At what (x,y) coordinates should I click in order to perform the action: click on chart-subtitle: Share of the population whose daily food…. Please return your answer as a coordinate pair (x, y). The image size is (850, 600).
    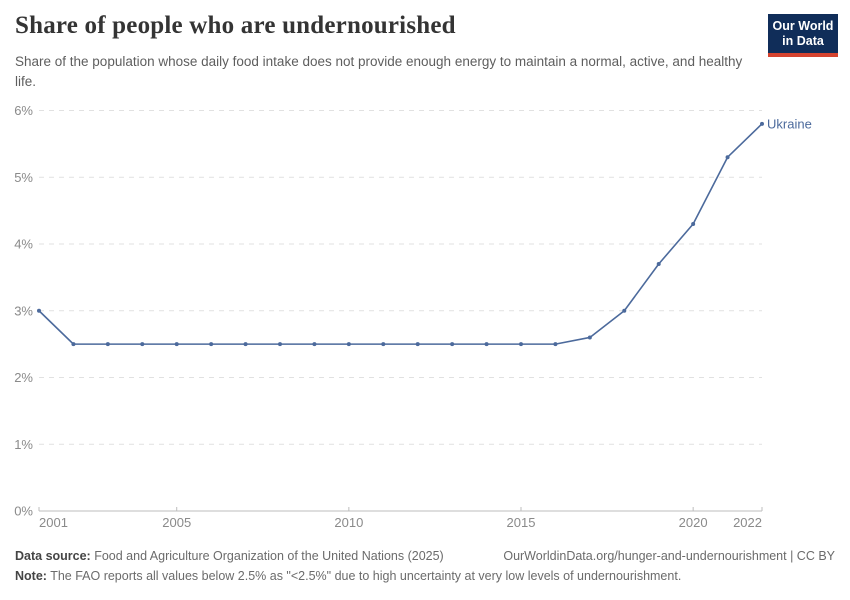
    Looking at the image, I should click on (379, 72).